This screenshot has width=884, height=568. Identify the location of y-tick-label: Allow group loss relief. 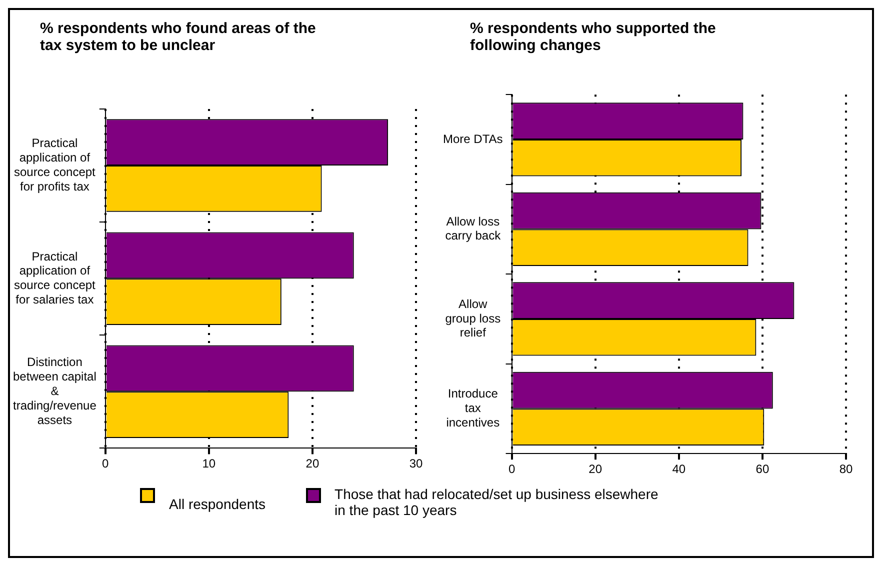
(473, 318).